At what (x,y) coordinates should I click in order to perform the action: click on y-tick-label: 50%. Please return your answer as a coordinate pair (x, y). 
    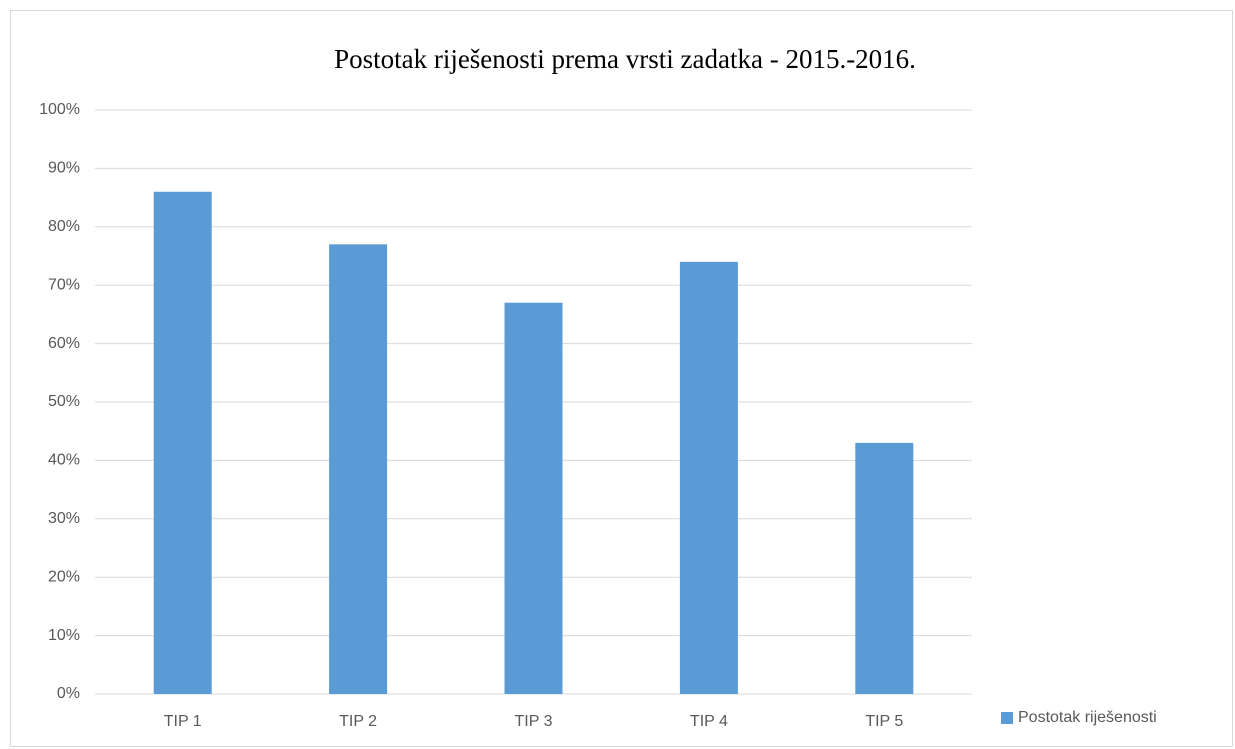
    Looking at the image, I should click on (64, 401).